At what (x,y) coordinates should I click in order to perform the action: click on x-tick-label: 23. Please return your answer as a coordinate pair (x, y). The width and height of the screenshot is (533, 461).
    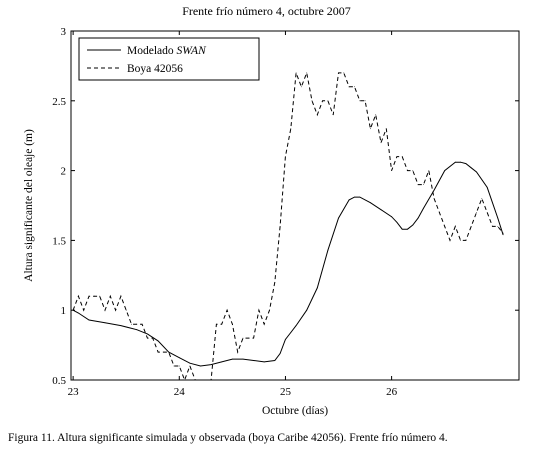
    Looking at the image, I should click on (74, 392).